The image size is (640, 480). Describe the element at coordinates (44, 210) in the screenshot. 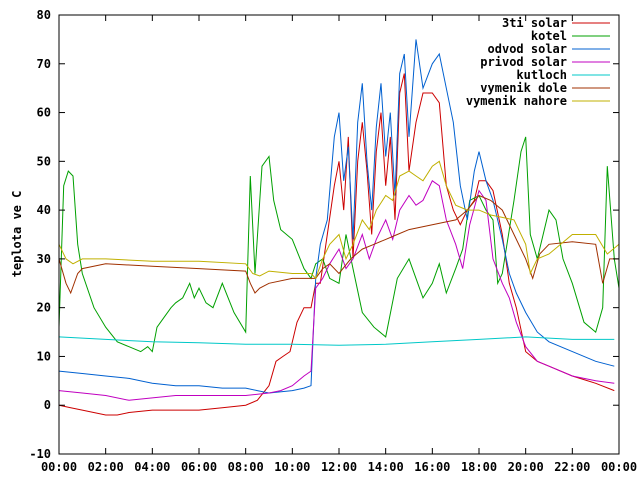

I see `y-tick-label: 40` at that location.